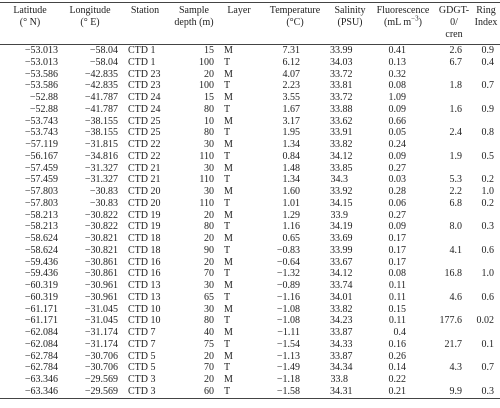 Image resolution: width=500 pixels, height=408 pixels. I want to click on column-header: Layer, so click(239, 23).